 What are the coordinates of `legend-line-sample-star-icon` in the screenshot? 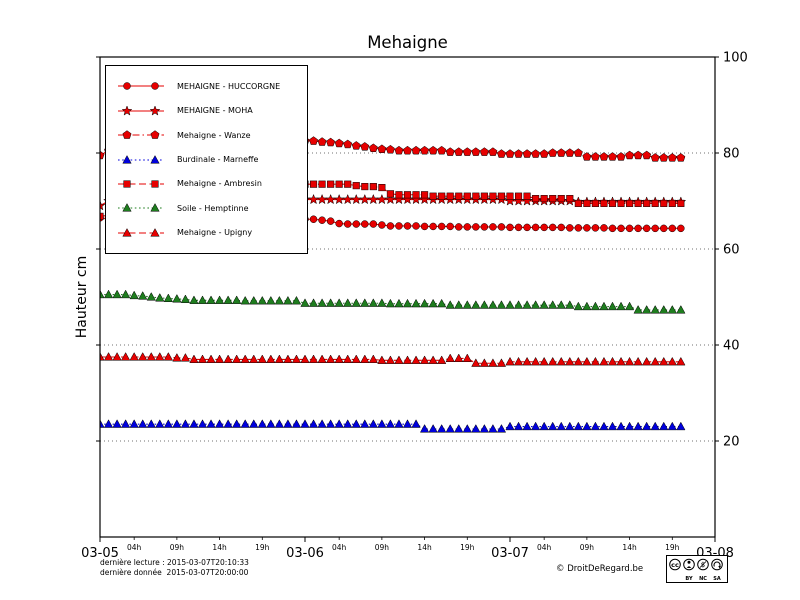 It's located at (141, 110).